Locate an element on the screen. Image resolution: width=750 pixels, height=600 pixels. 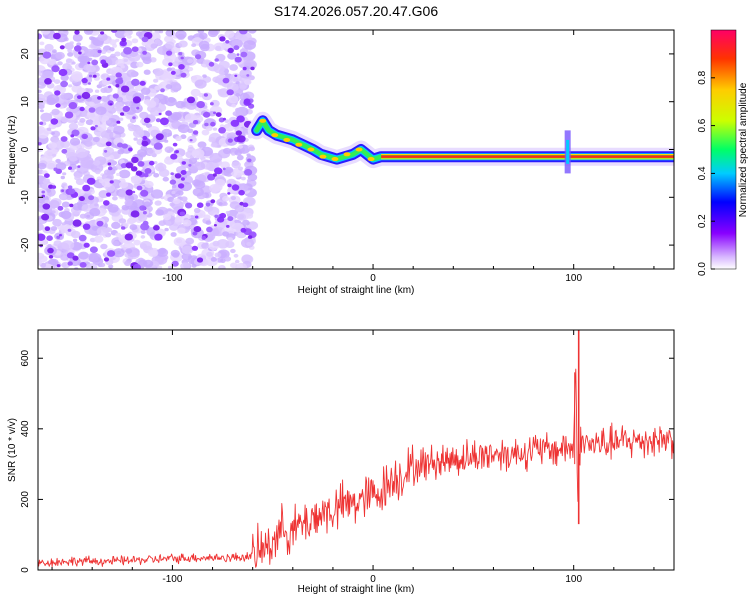
track-spike-core is located at coordinates (568, 151).